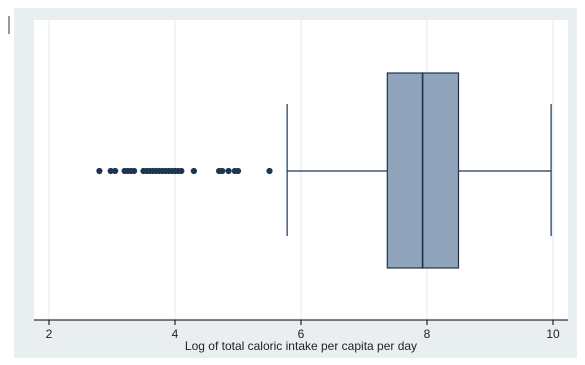 The height and width of the screenshot is (365, 585). Describe the element at coordinates (427, 334) in the screenshot. I see `x-tick-label-3: 8` at that location.